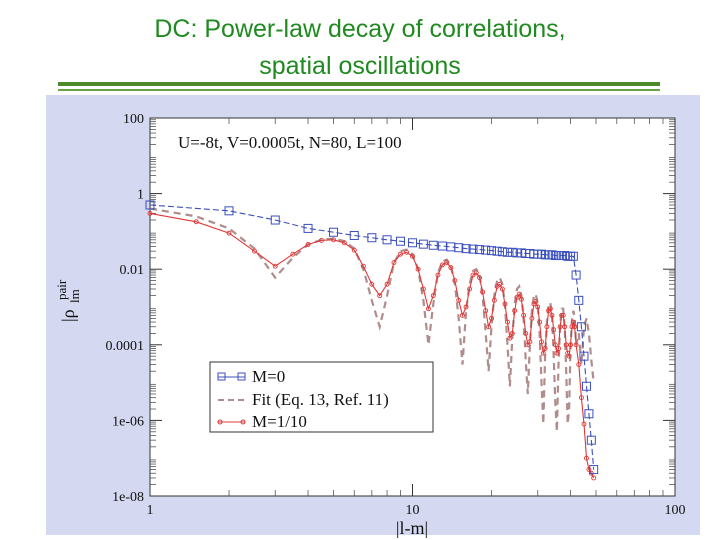 Image resolution: width=720 pixels, height=540 pixels. Describe the element at coordinates (74, 296) in the screenshot. I see `y-axis-label-sub: lm` at that location.